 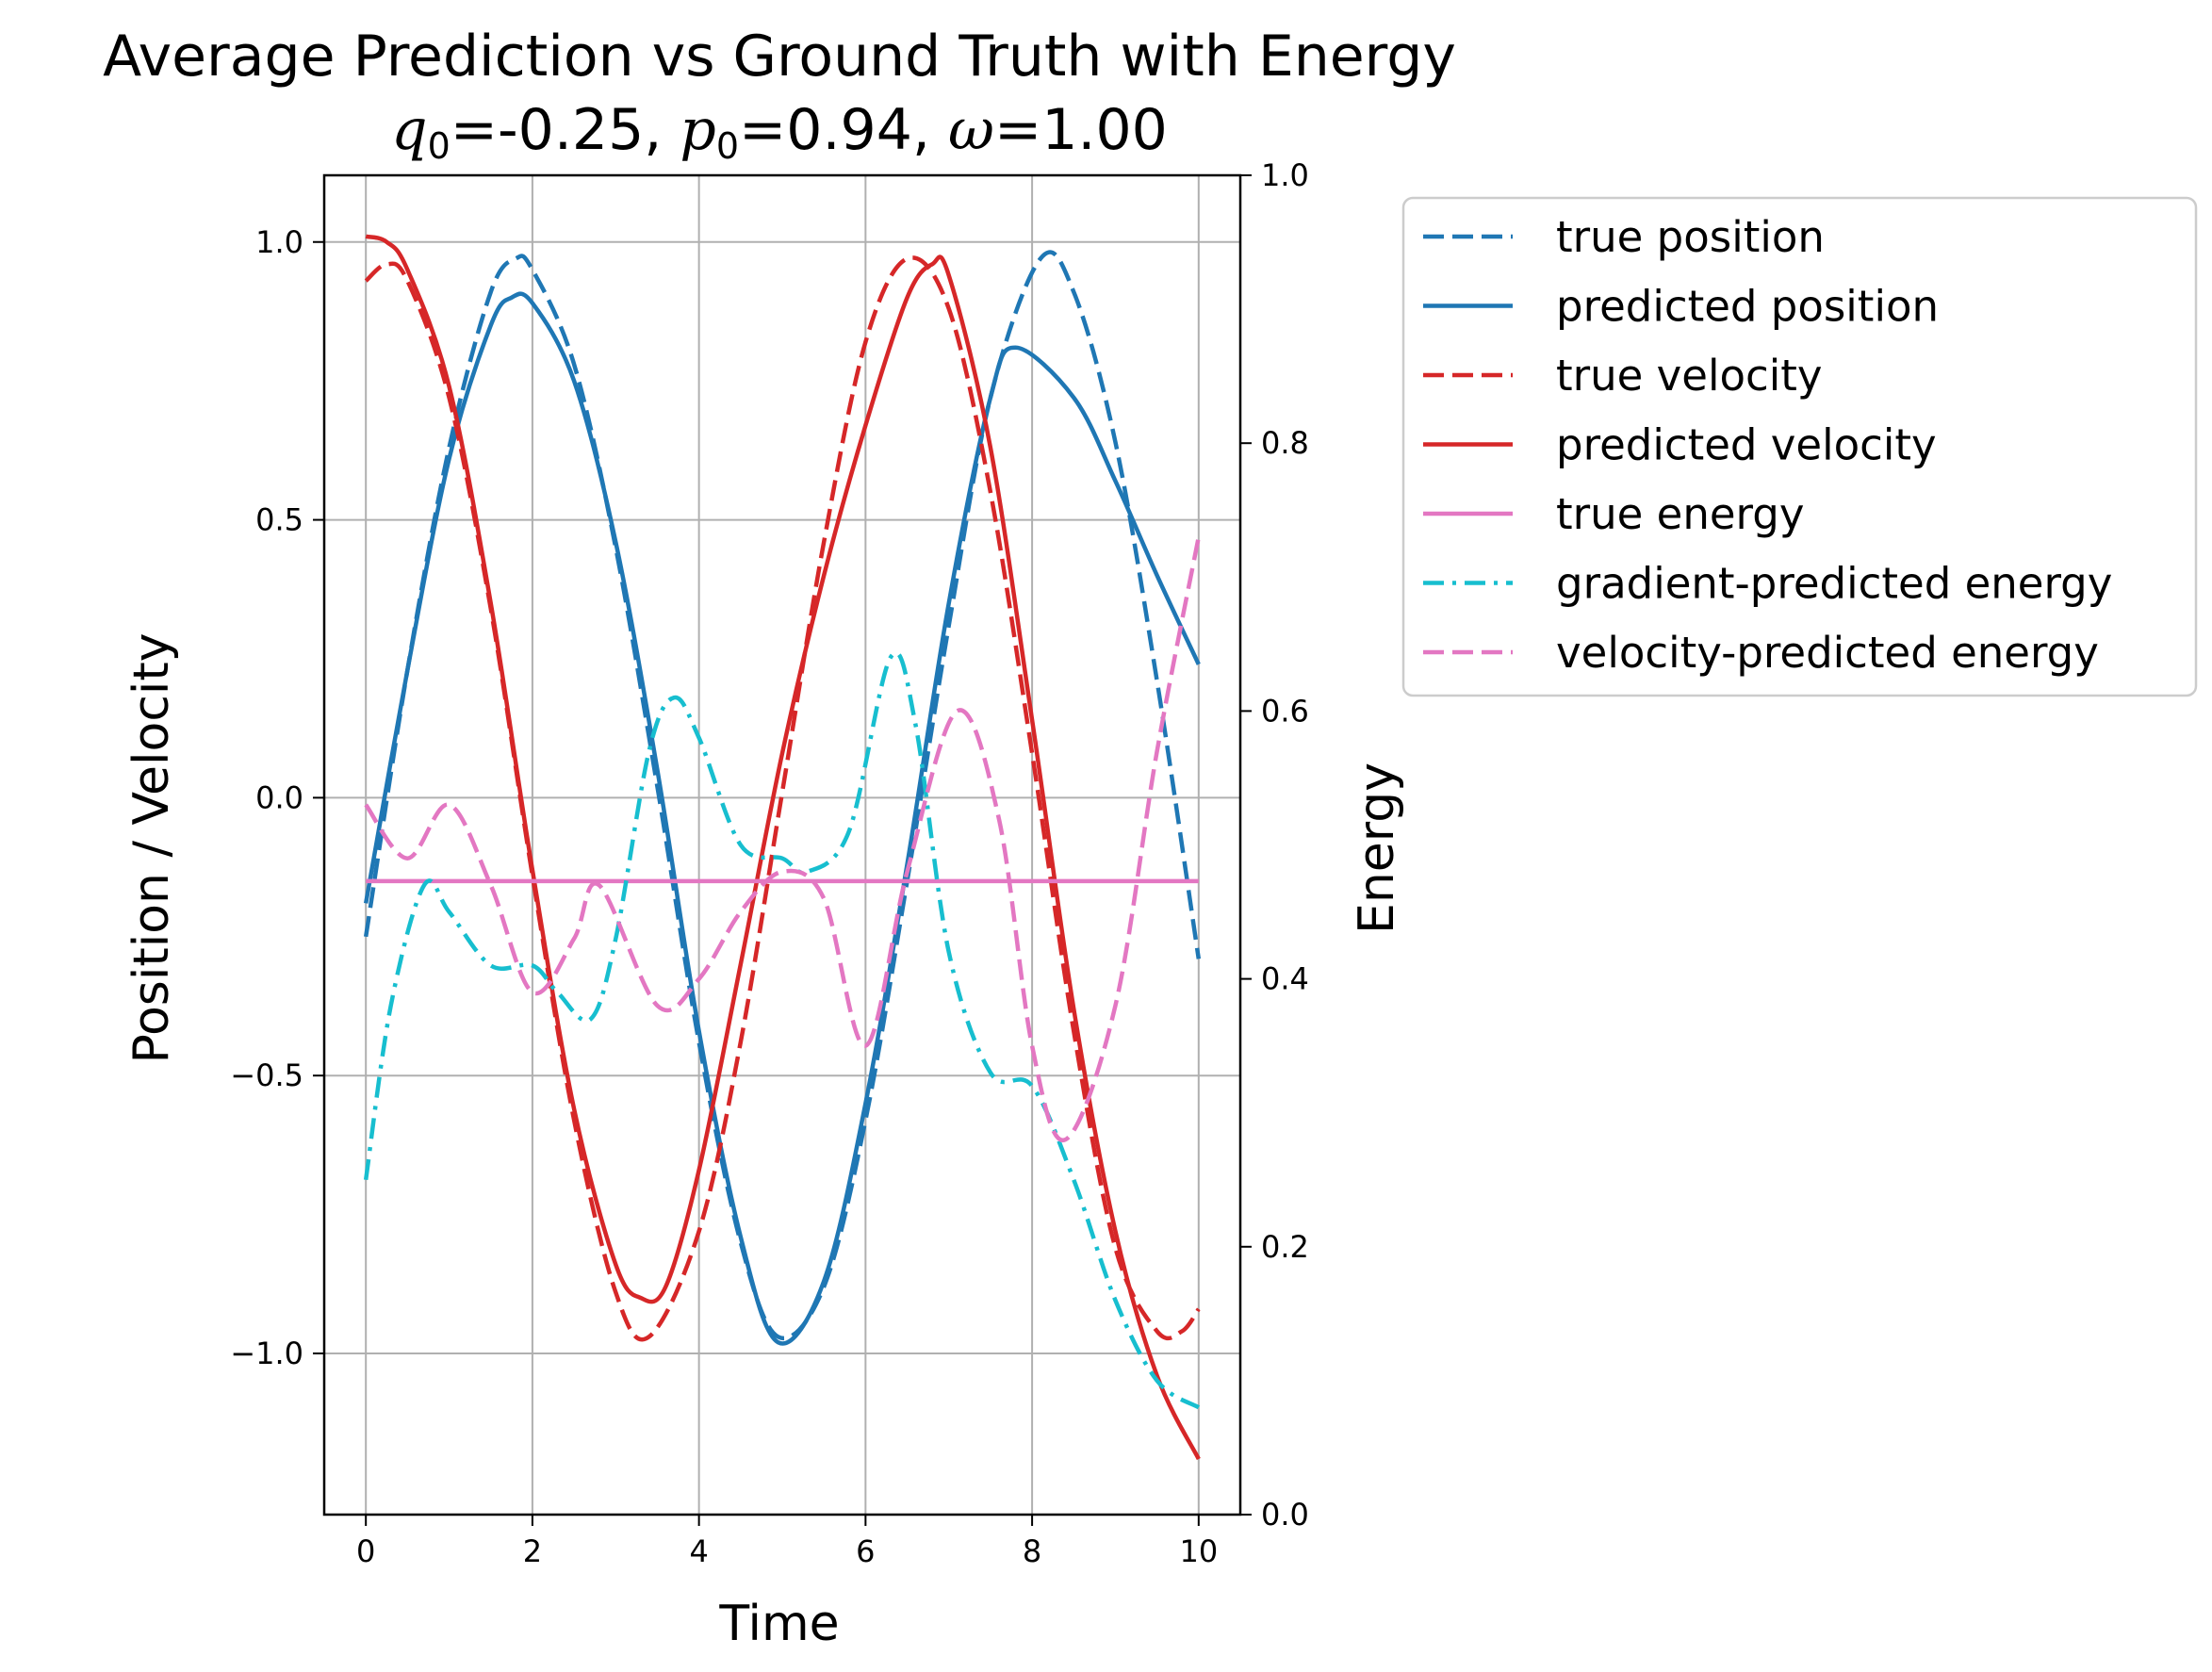 I want to click on subtitle-p-value: =0.94,, so click(x=843, y=130).